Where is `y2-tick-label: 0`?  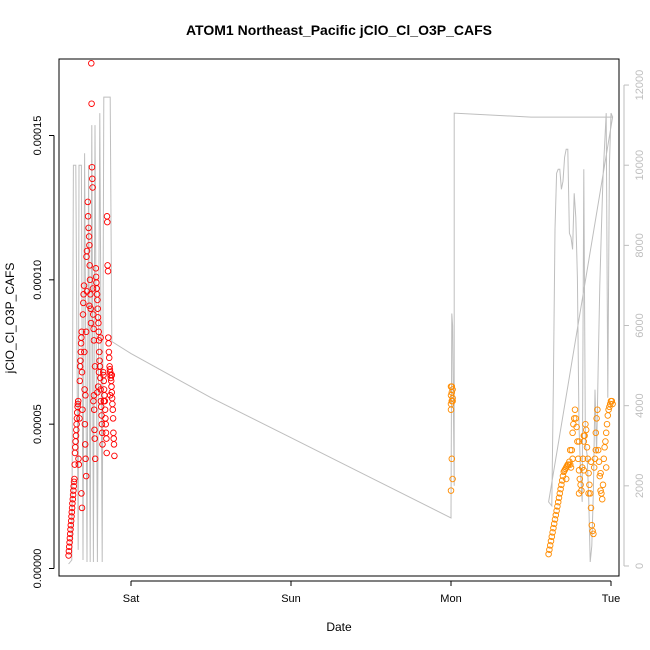 y2-tick-label: 0 is located at coordinates (640, 566).